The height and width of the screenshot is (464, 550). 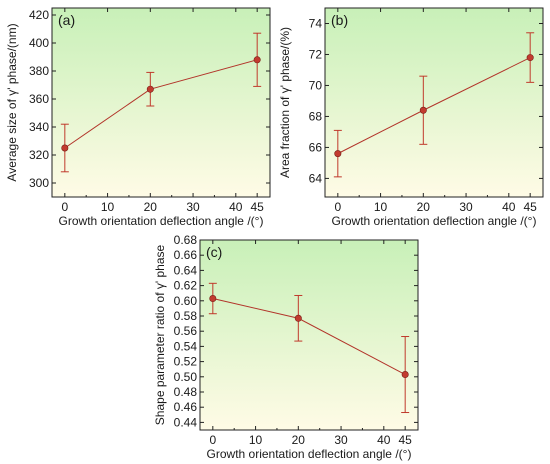 What do you see at coordinates (151, 207) in the screenshot?
I see `x-tick-label-a: 20` at bounding box center [151, 207].